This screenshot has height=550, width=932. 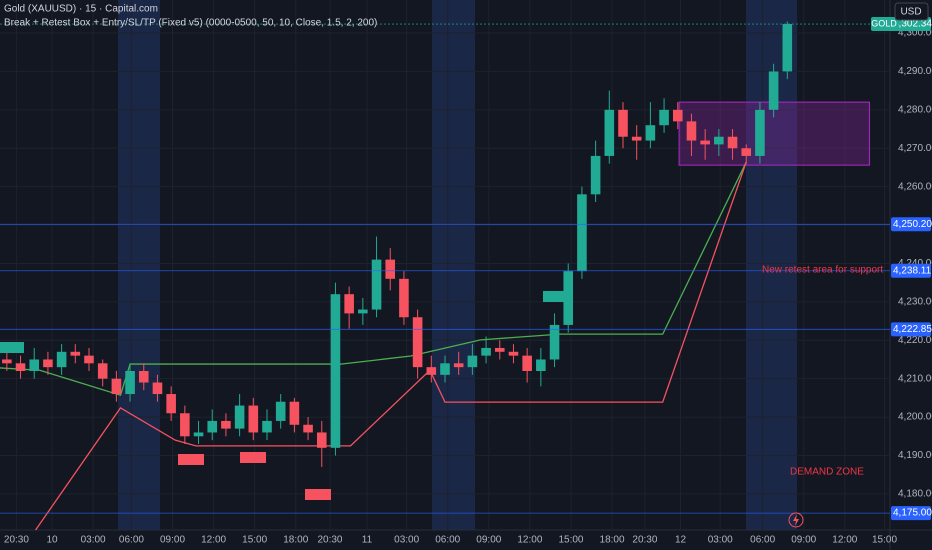 What do you see at coordinates (329, 540) in the screenshot?
I see `x-tick-label: 20:30` at bounding box center [329, 540].